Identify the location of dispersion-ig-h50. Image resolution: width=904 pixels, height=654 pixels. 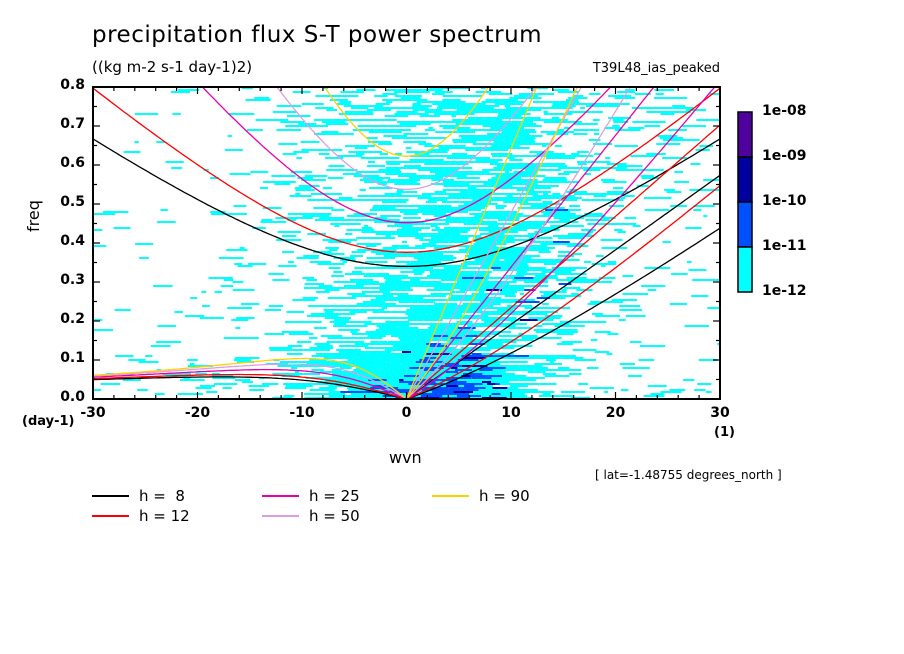
(406, 139).